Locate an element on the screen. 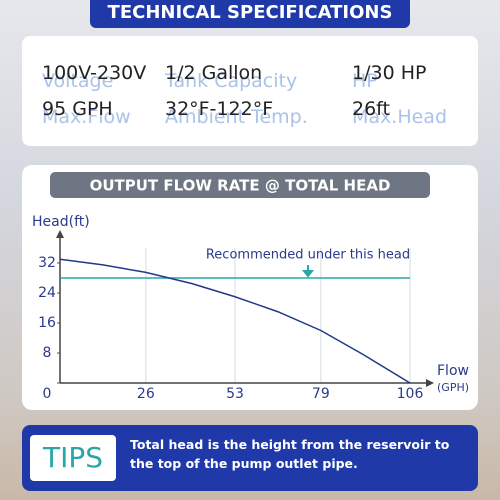  spec-label: Ambient Temp. is located at coordinates (236, 117).